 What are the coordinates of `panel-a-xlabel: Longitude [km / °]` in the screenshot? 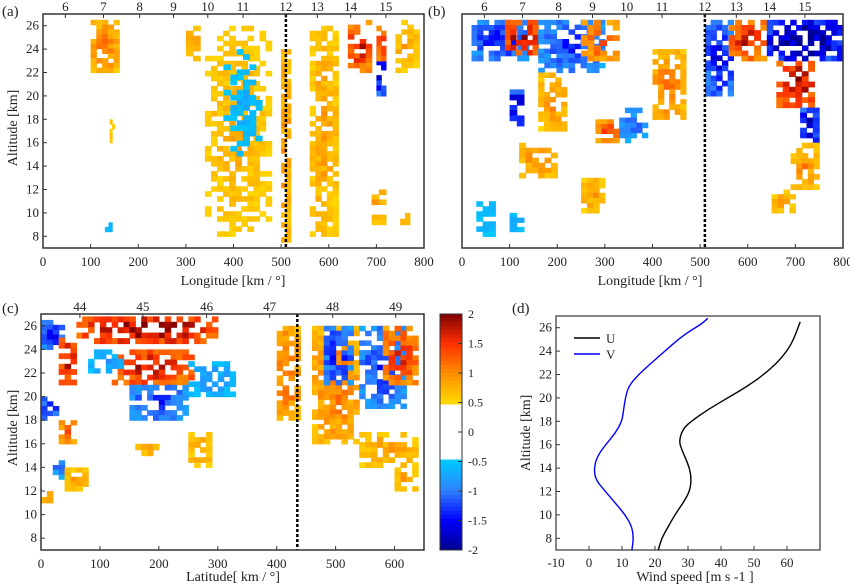 It's located at (233, 281).